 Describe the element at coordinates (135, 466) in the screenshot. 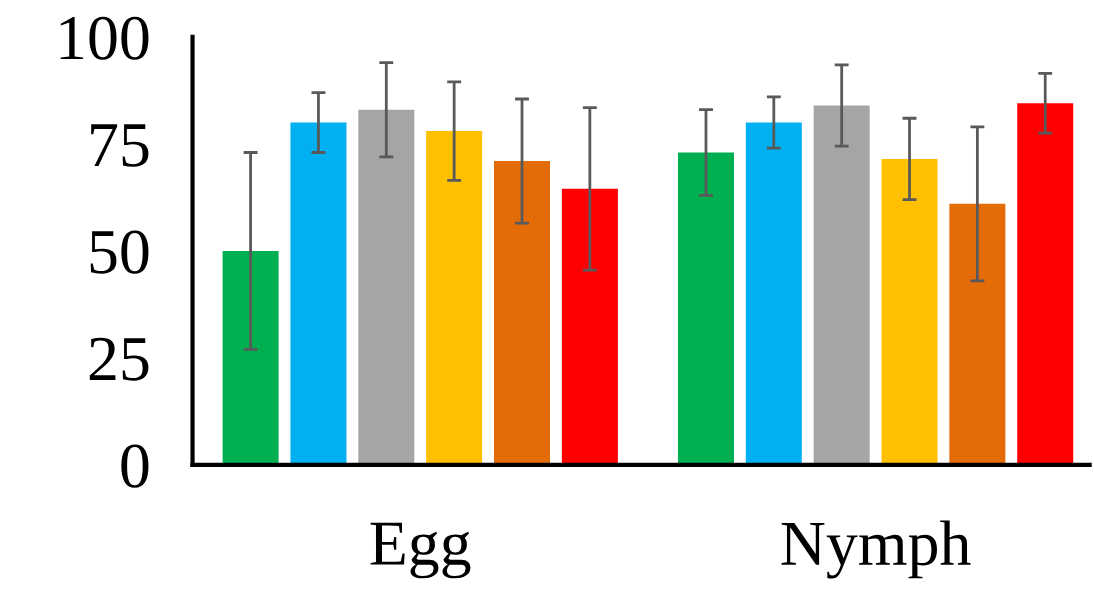

I see `y-tick-label: 0` at that location.